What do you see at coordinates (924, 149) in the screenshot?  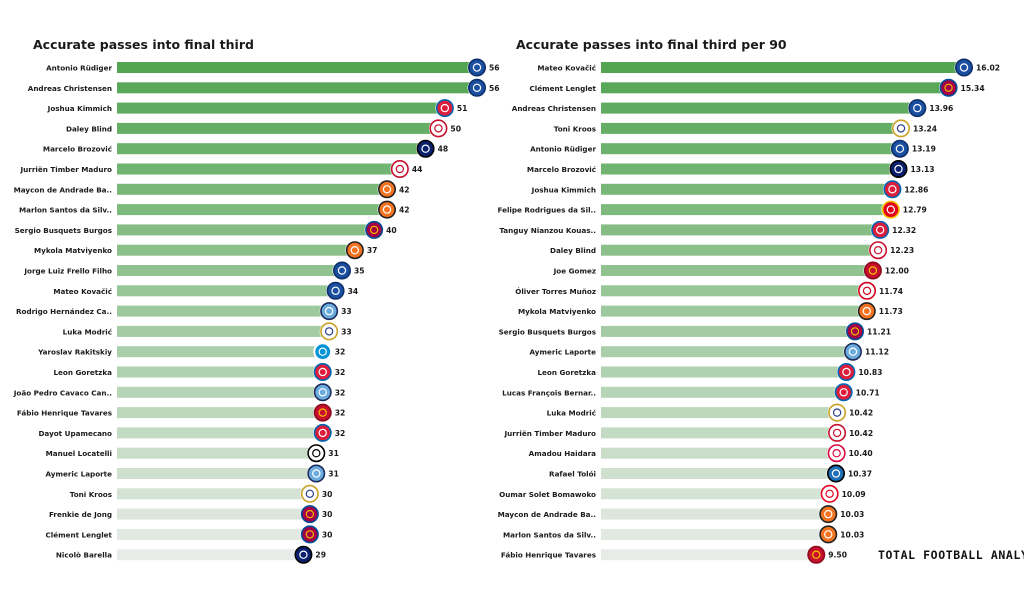 I see `value-label: 13.19` at bounding box center [924, 149].